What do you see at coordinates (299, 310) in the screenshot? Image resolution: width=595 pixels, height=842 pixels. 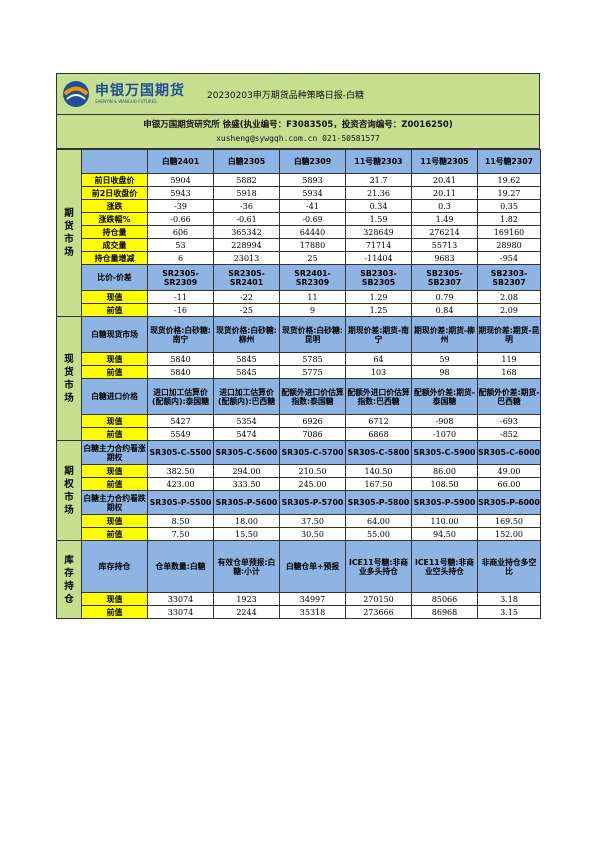 I see `table-row: 前值 -16 -25 9 1.25 0.84 2.09` at bounding box center [299, 310].